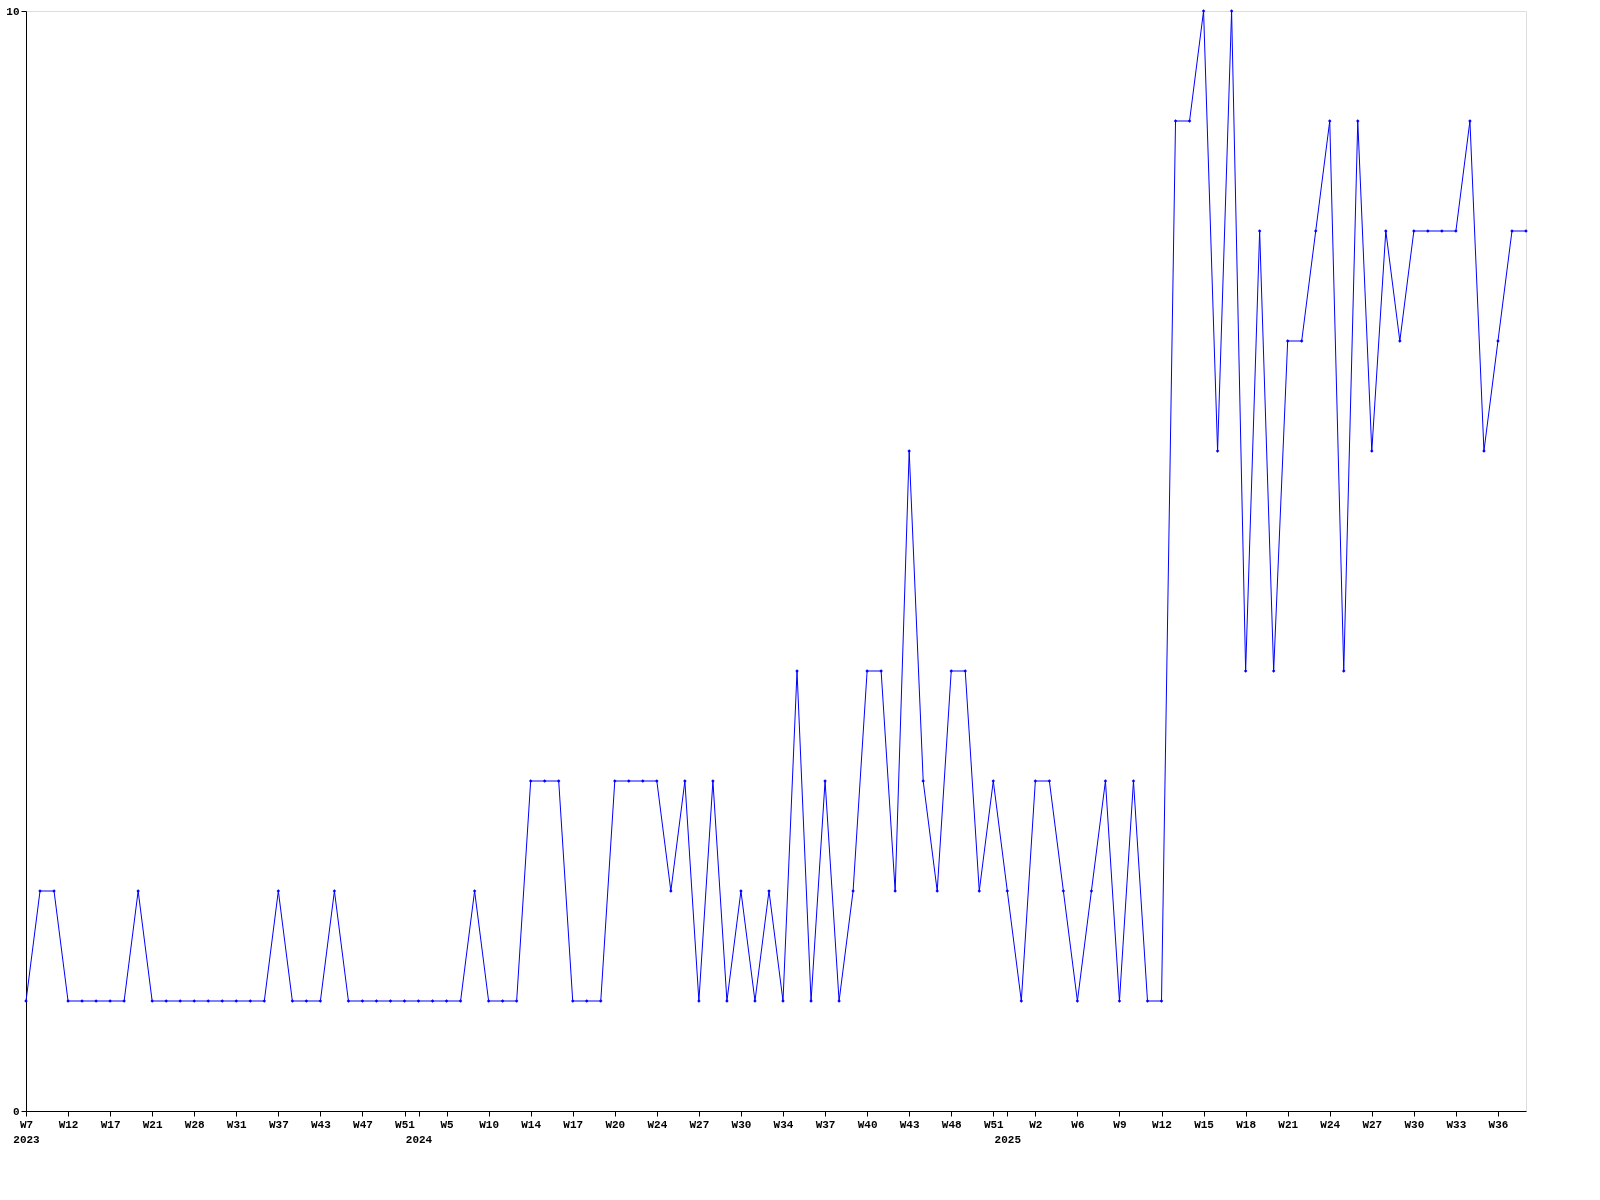 This screenshot has width=1600, height=1200. Describe the element at coordinates (1078, 1124) in the screenshot. I see `x-tick-label: W6` at that location.